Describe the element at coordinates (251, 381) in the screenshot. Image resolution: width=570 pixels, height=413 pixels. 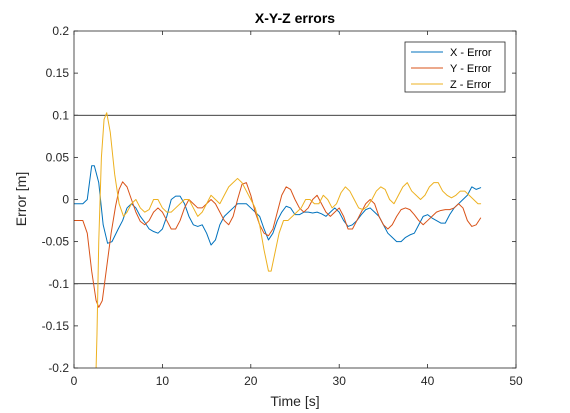
I see `x-tick-label: 20` at that location.